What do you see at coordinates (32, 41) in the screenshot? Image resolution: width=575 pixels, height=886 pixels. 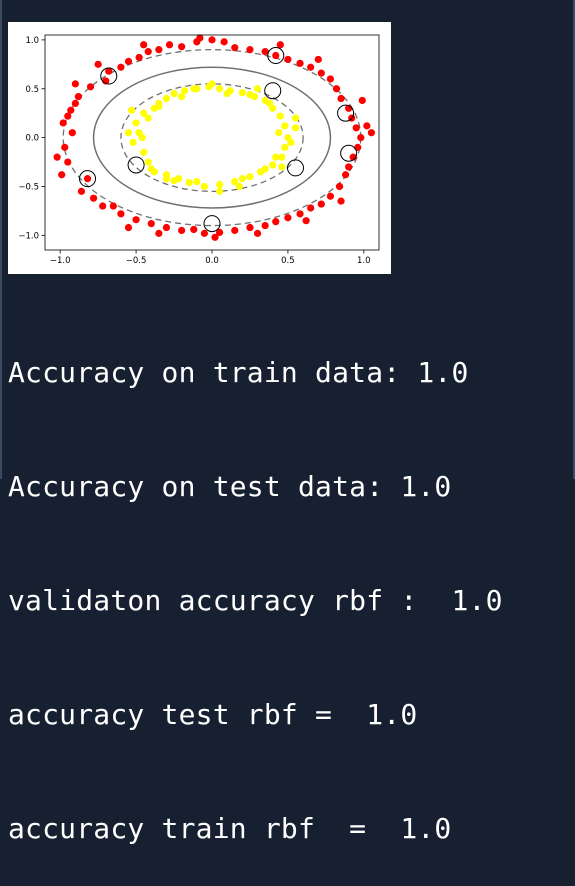 I see `y-tick-label: 1.0` at bounding box center [32, 41].